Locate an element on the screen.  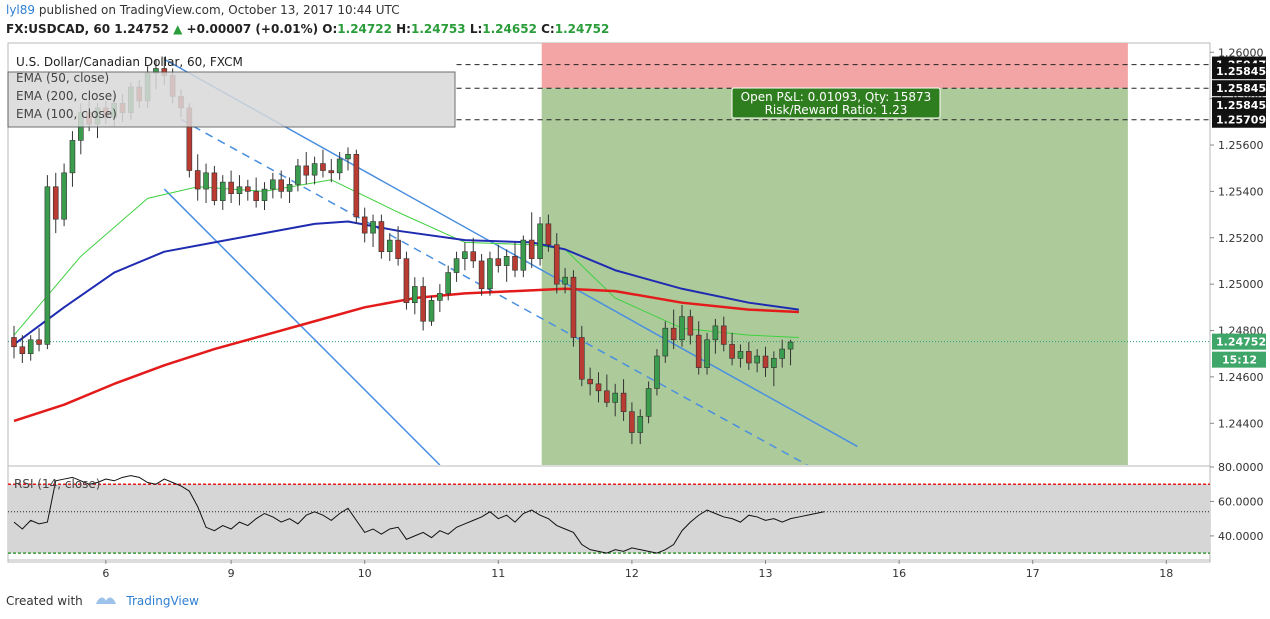
channel-lower-line is located at coordinates (302, 326).